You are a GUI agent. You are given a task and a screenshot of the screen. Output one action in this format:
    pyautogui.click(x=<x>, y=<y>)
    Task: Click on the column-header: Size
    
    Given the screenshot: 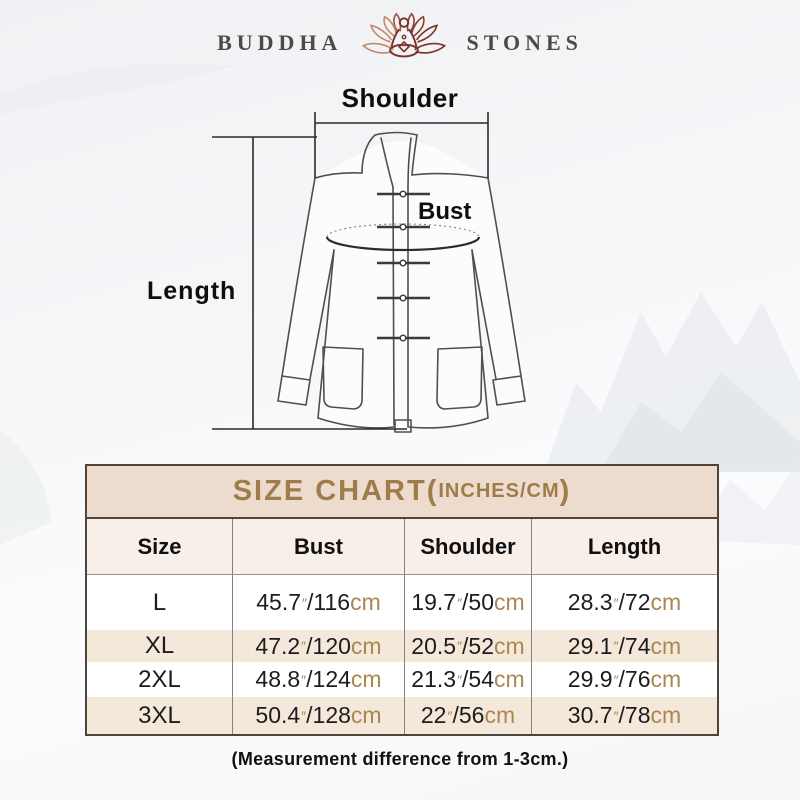 What is the action you would take?
    pyautogui.click(x=159, y=546)
    